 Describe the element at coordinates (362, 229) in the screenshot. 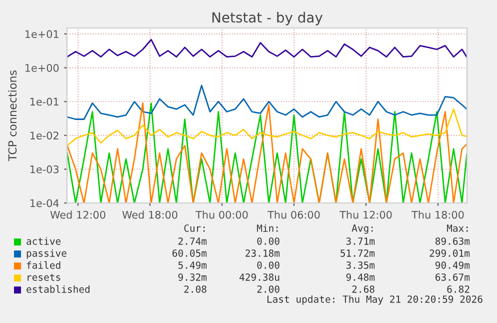

I see `text: Avg:` at that location.